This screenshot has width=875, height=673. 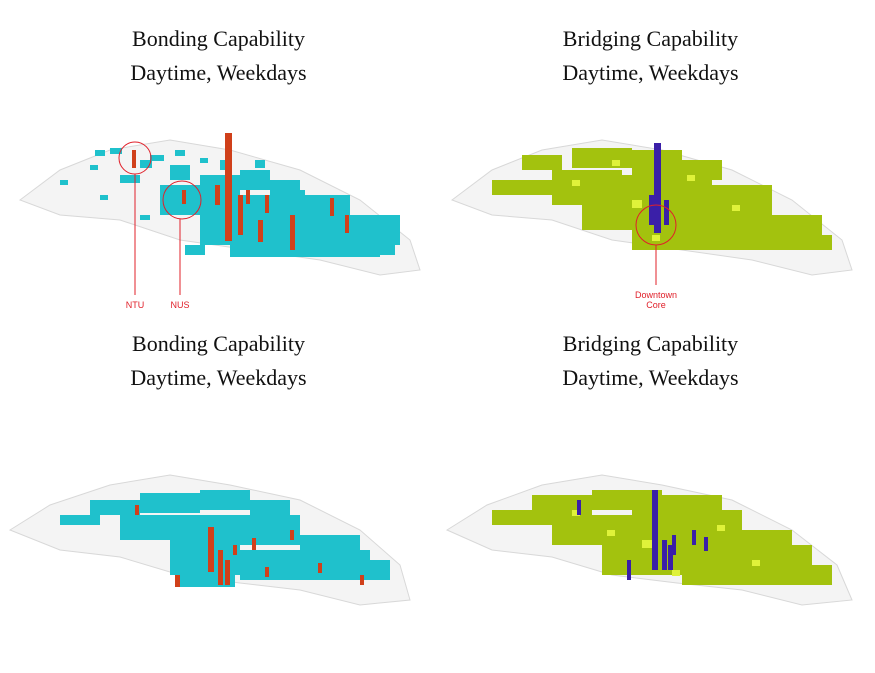 I want to click on annotation-ntu: NTU, so click(x=135, y=305).